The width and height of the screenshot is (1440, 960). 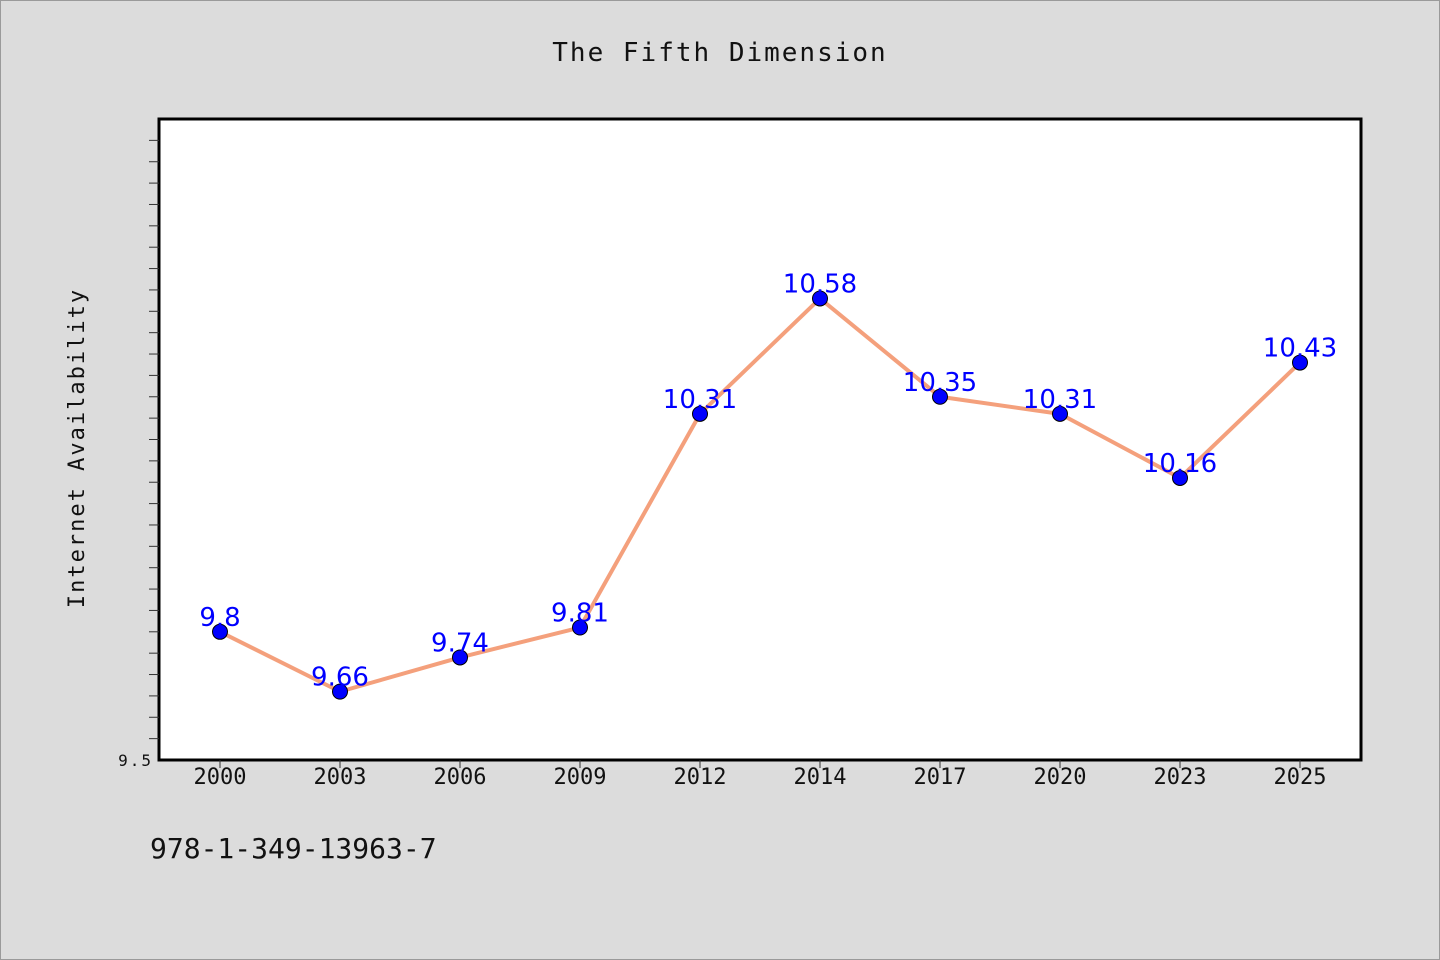 I want to click on x-tick-label: 2025, so click(x=1300, y=777).